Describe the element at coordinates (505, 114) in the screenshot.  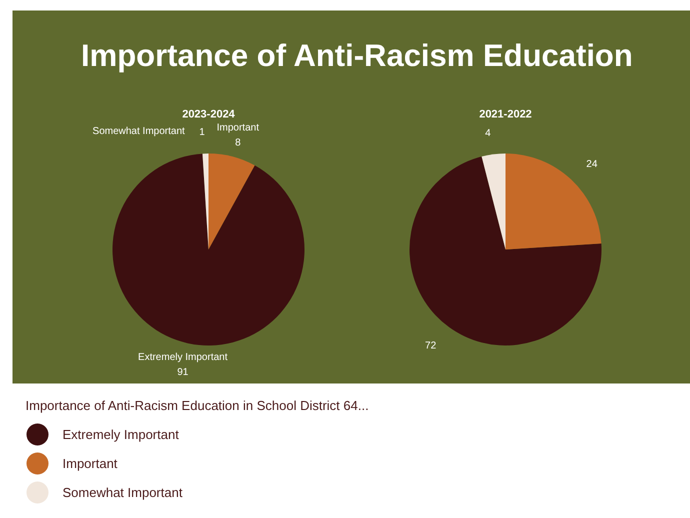
I see `chart-title: 2021-2022` at that location.